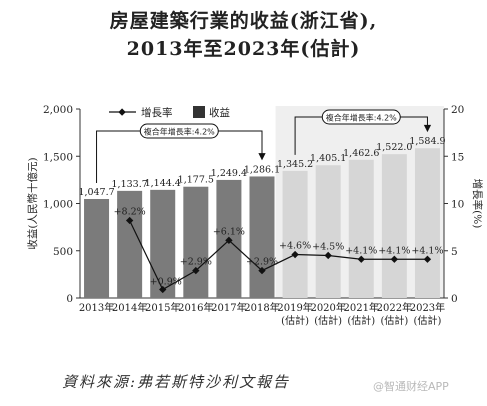 The height and width of the screenshot is (406, 487). Describe the element at coordinates (32, 203) in the screenshot. I see `y-axis-title-left: 收益(人民幣十億元)` at that location.